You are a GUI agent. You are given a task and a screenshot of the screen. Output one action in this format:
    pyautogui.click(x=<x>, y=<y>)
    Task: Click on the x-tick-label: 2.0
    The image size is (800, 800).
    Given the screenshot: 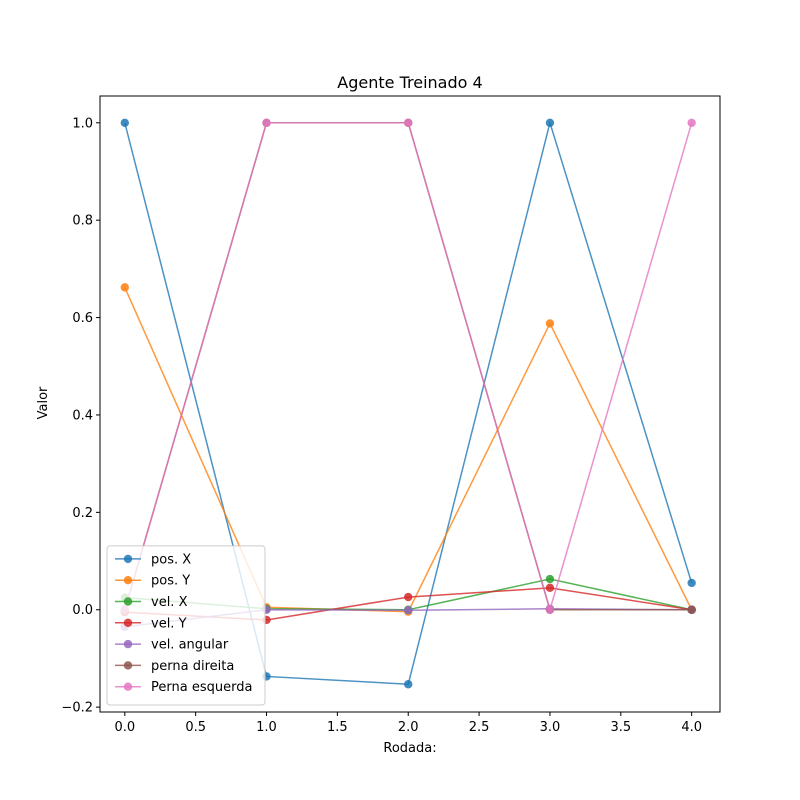 What is the action you would take?
    pyautogui.click(x=408, y=727)
    